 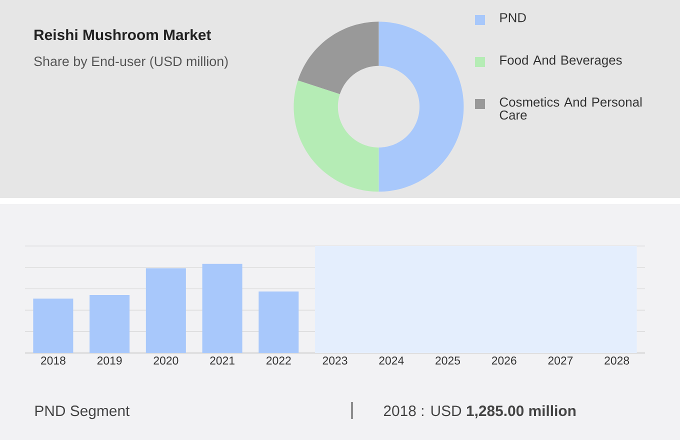 I want to click on x-tick-label: 2028, so click(x=617, y=360).